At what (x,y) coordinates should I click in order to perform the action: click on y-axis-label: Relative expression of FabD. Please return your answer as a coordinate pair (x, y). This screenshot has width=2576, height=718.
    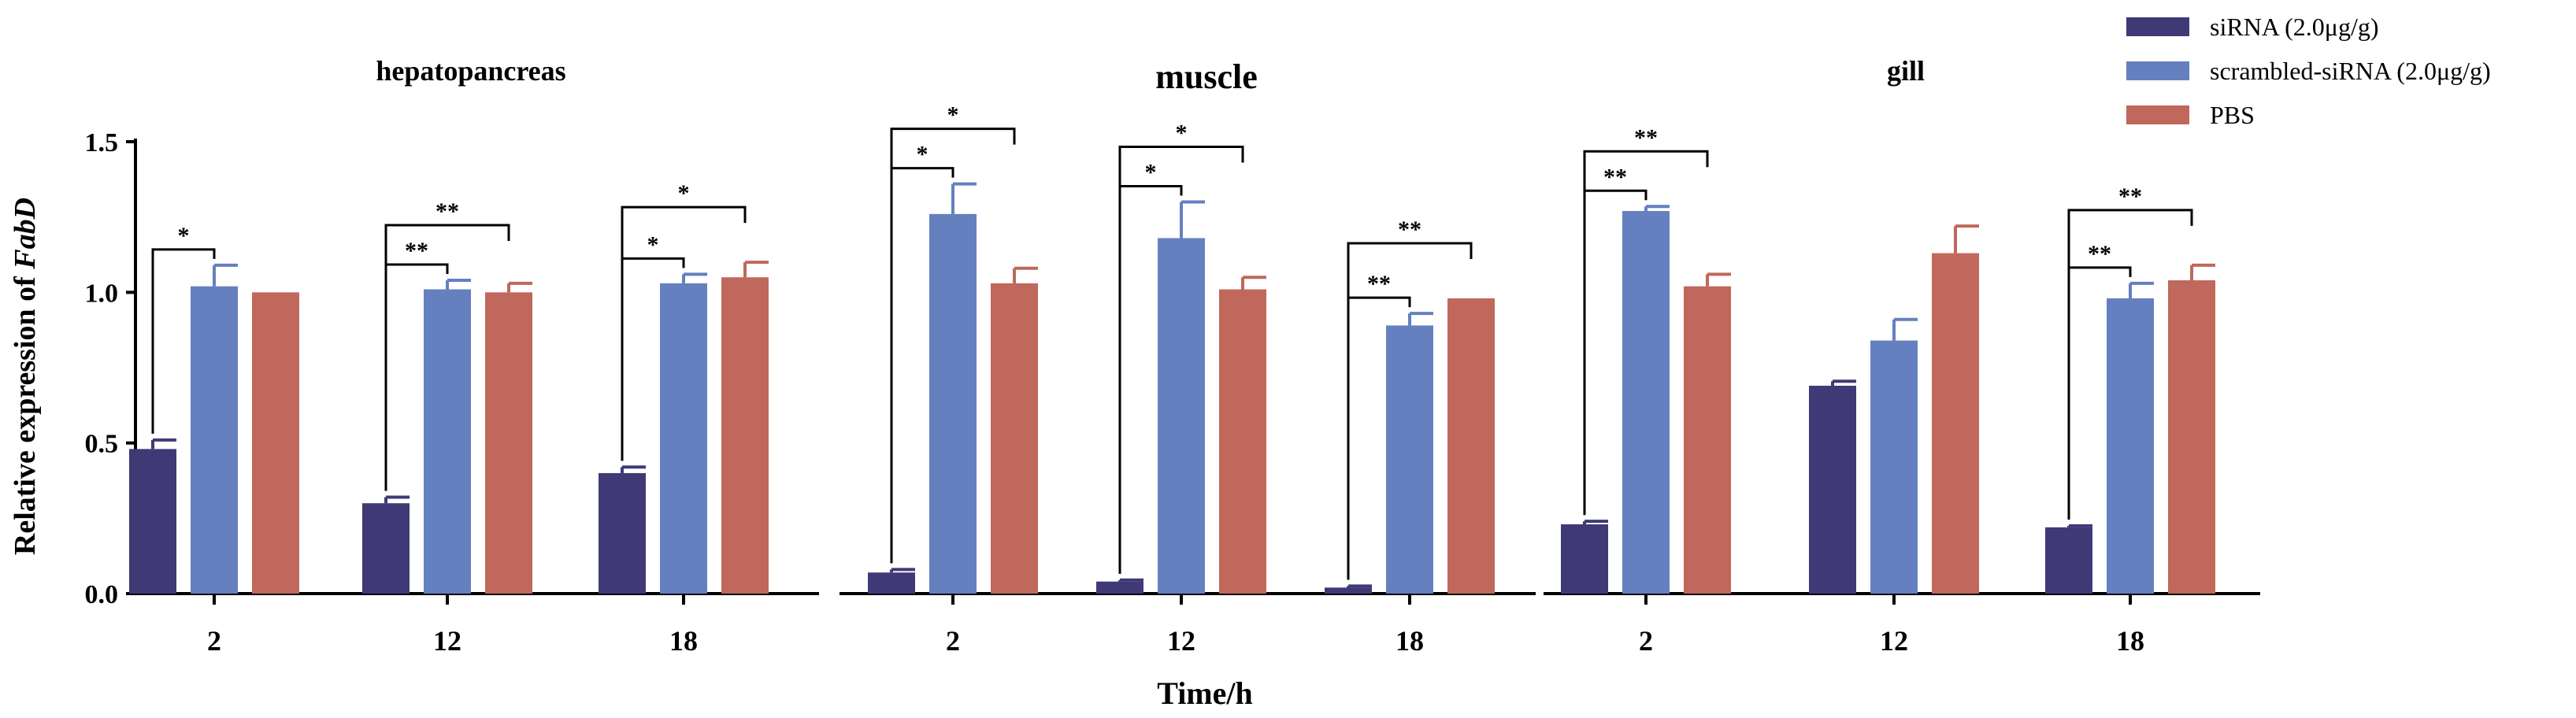
    Looking at the image, I should click on (25, 376).